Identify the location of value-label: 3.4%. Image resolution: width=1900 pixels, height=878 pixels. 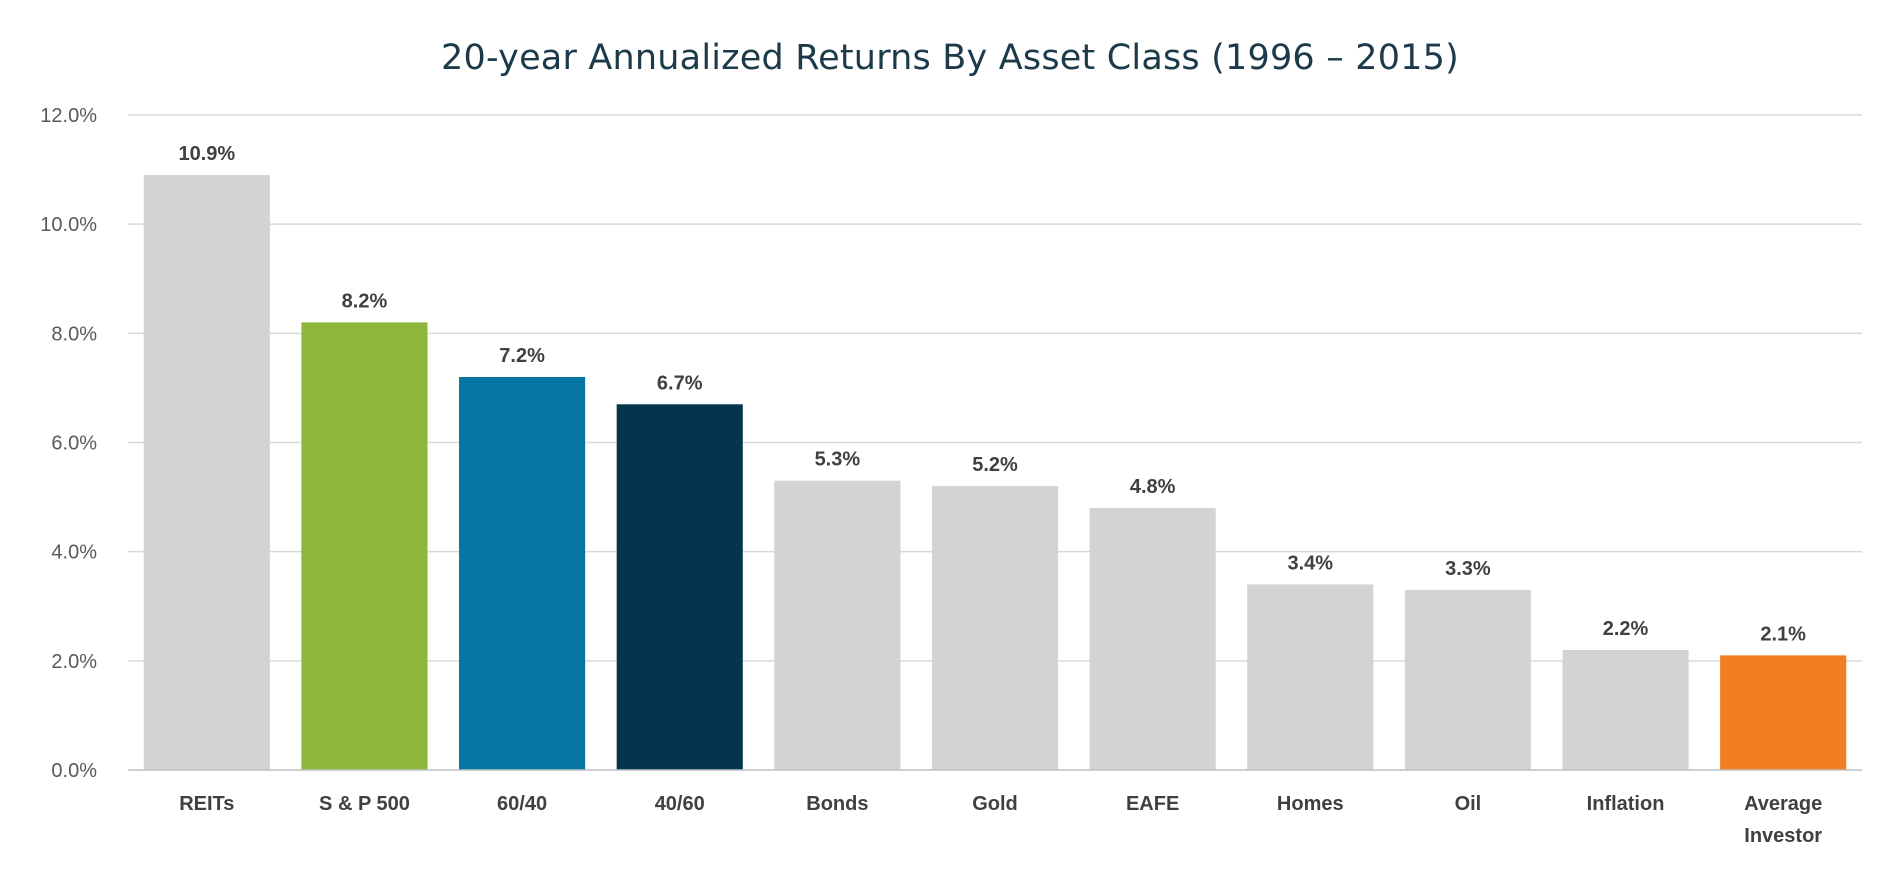
(1310, 563).